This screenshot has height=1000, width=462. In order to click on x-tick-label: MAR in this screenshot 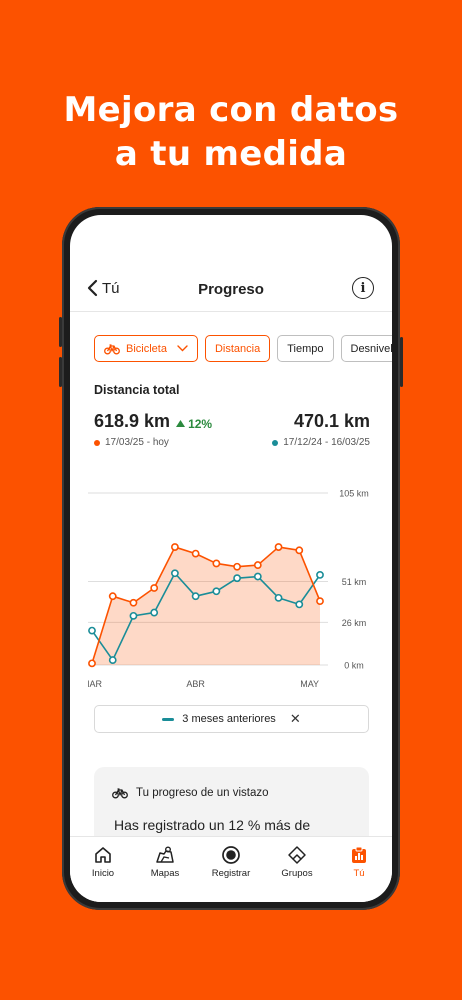, I will do `click(95, 684)`.